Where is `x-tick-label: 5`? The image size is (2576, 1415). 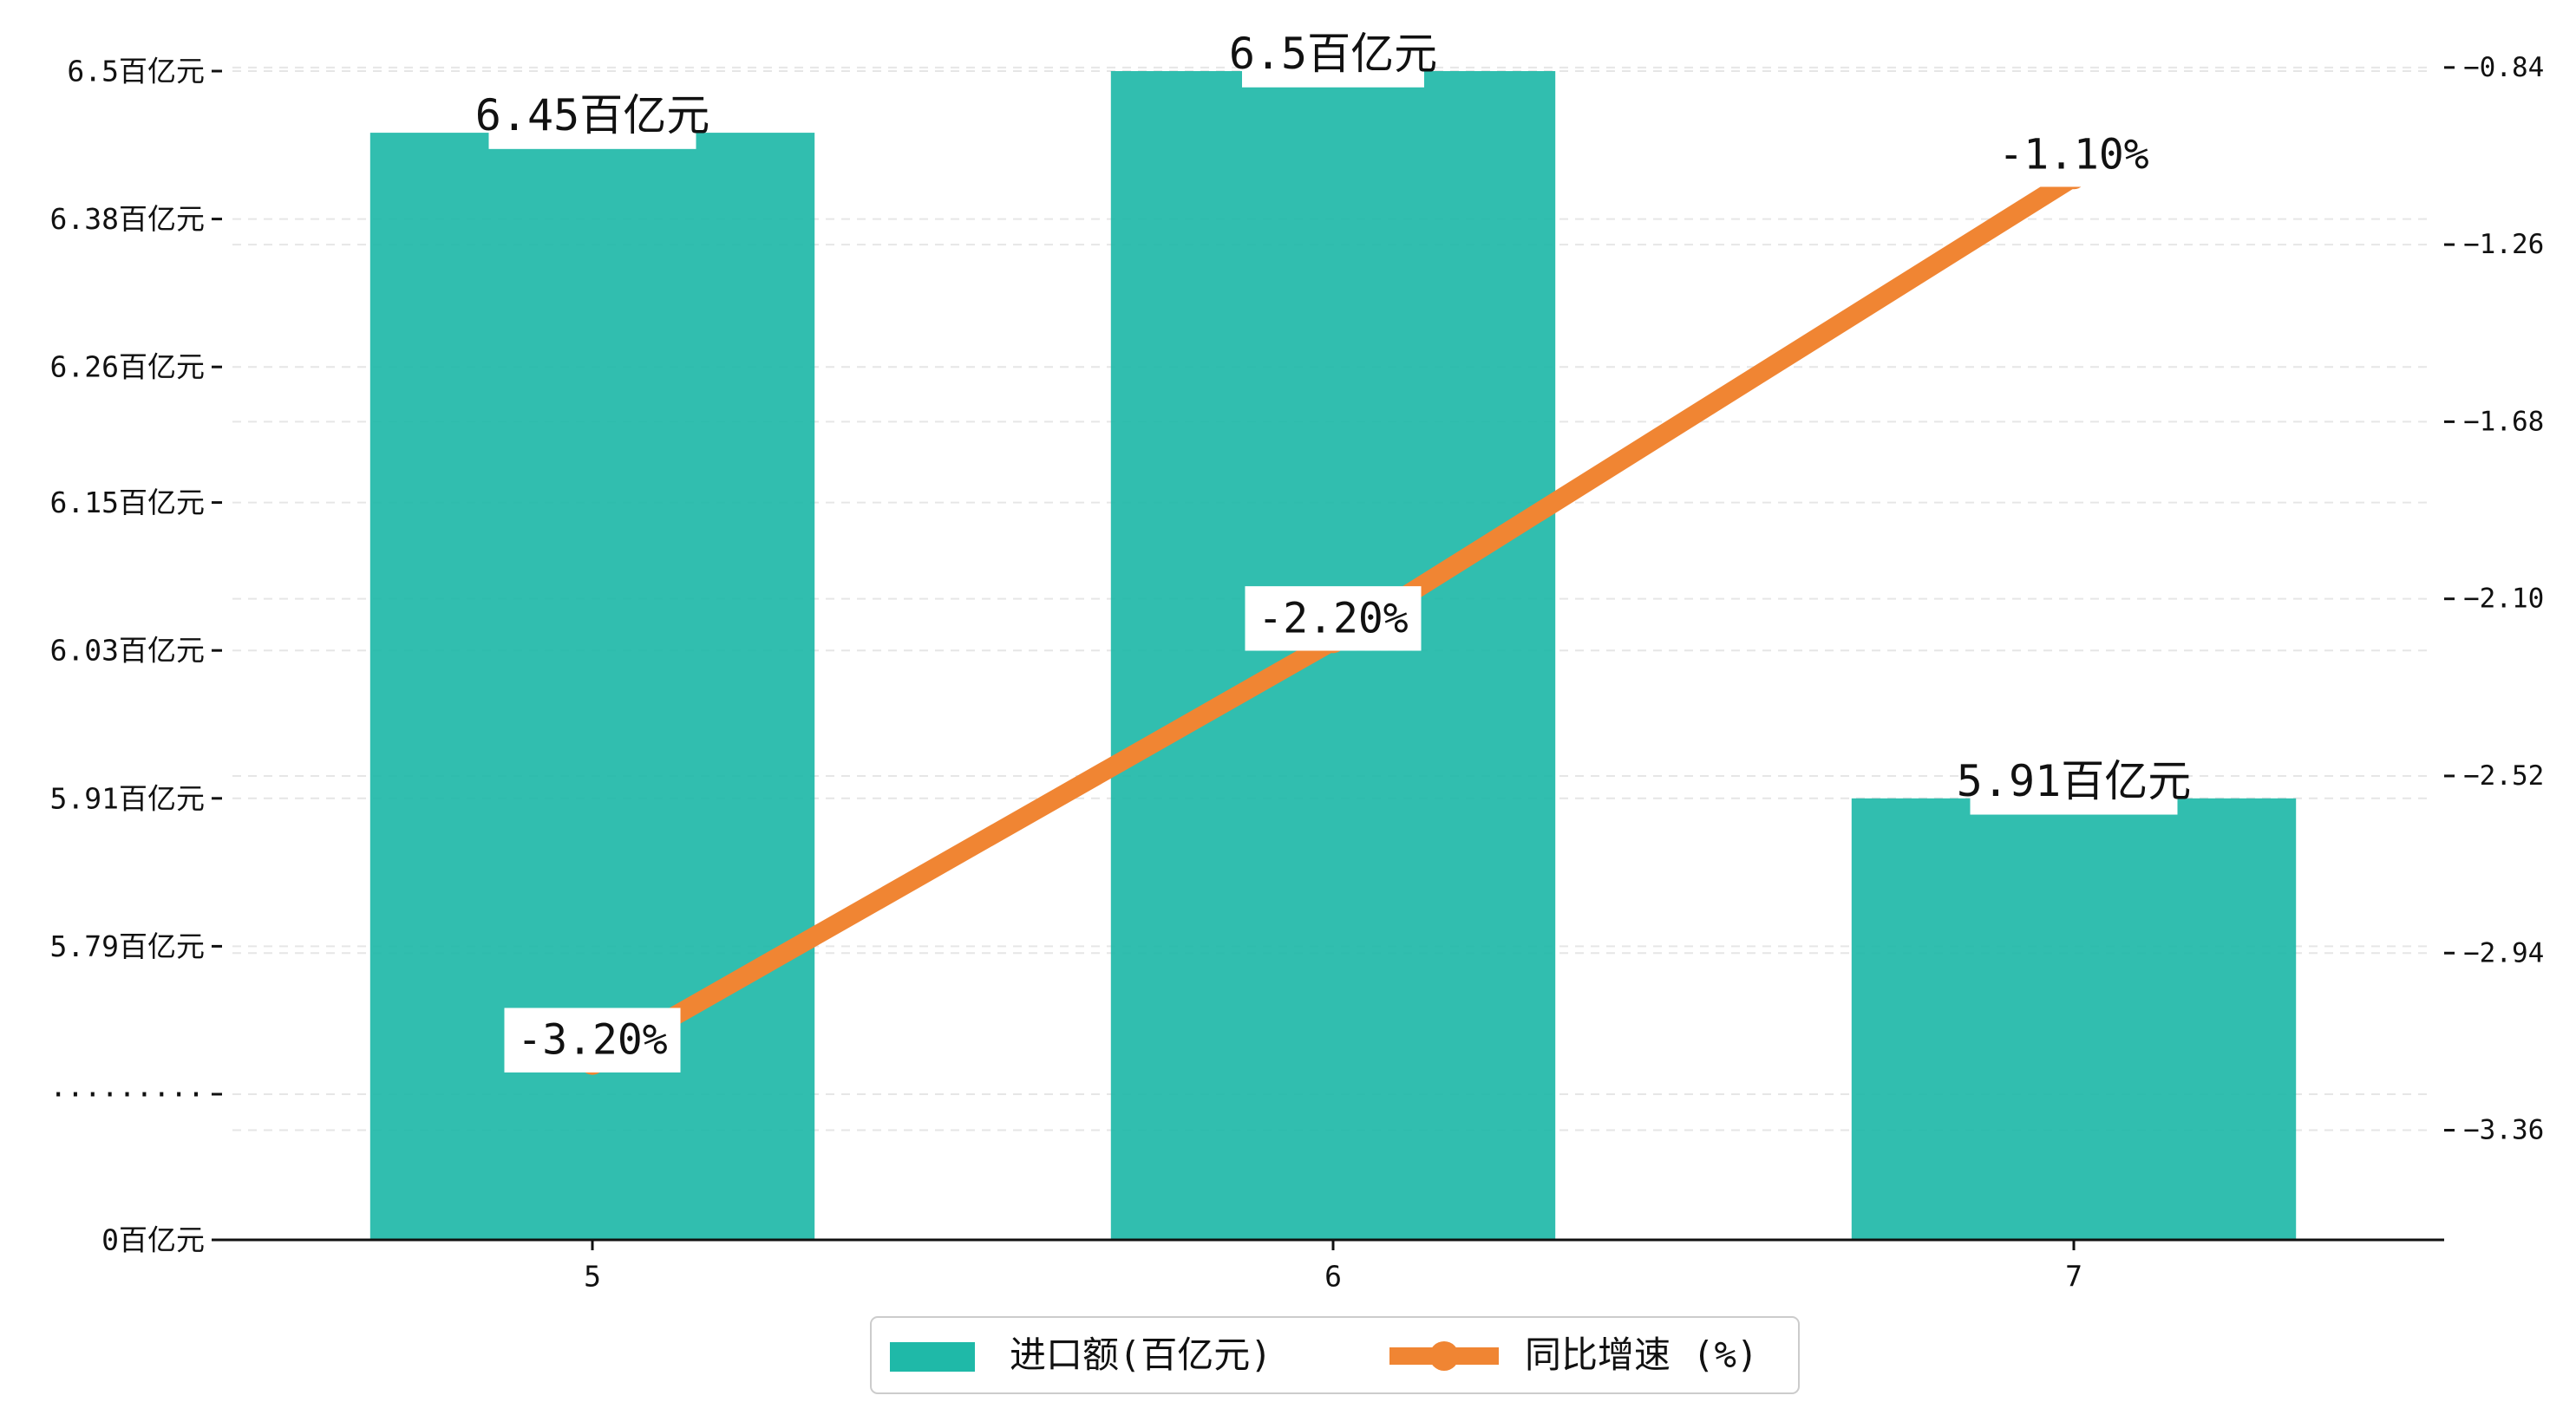 x-tick-label: 5 is located at coordinates (592, 1277).